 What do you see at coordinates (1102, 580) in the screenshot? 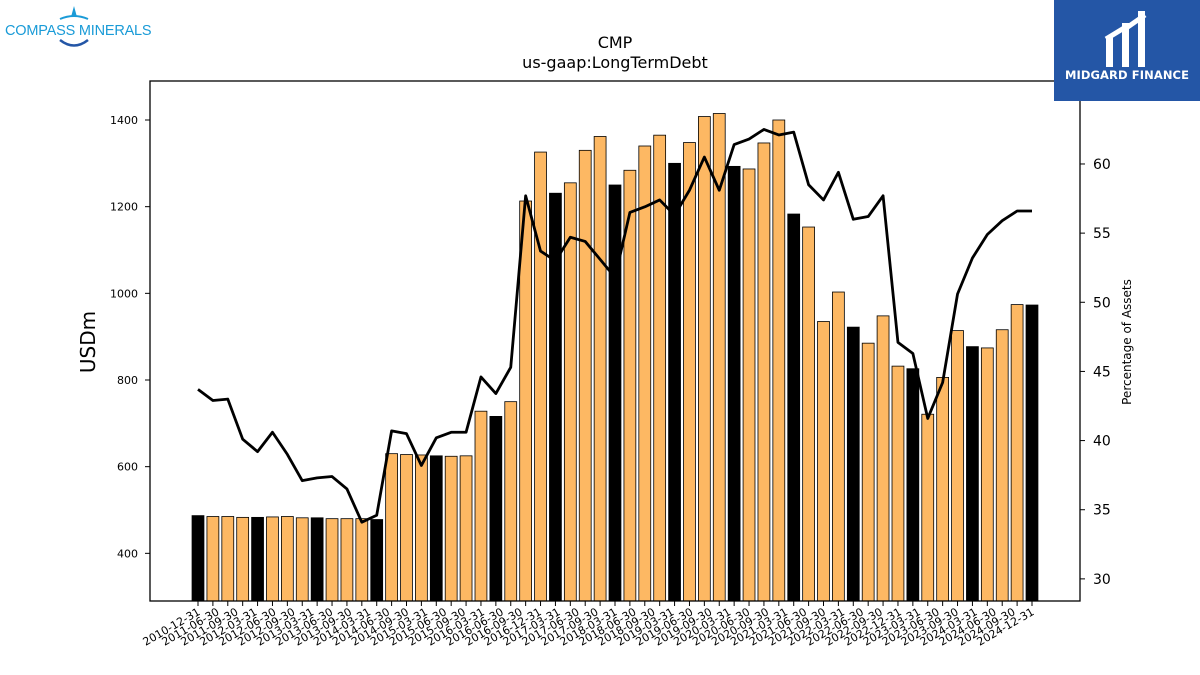
I see `y2-tick-label: 30` at bounding box center [1102, 580].